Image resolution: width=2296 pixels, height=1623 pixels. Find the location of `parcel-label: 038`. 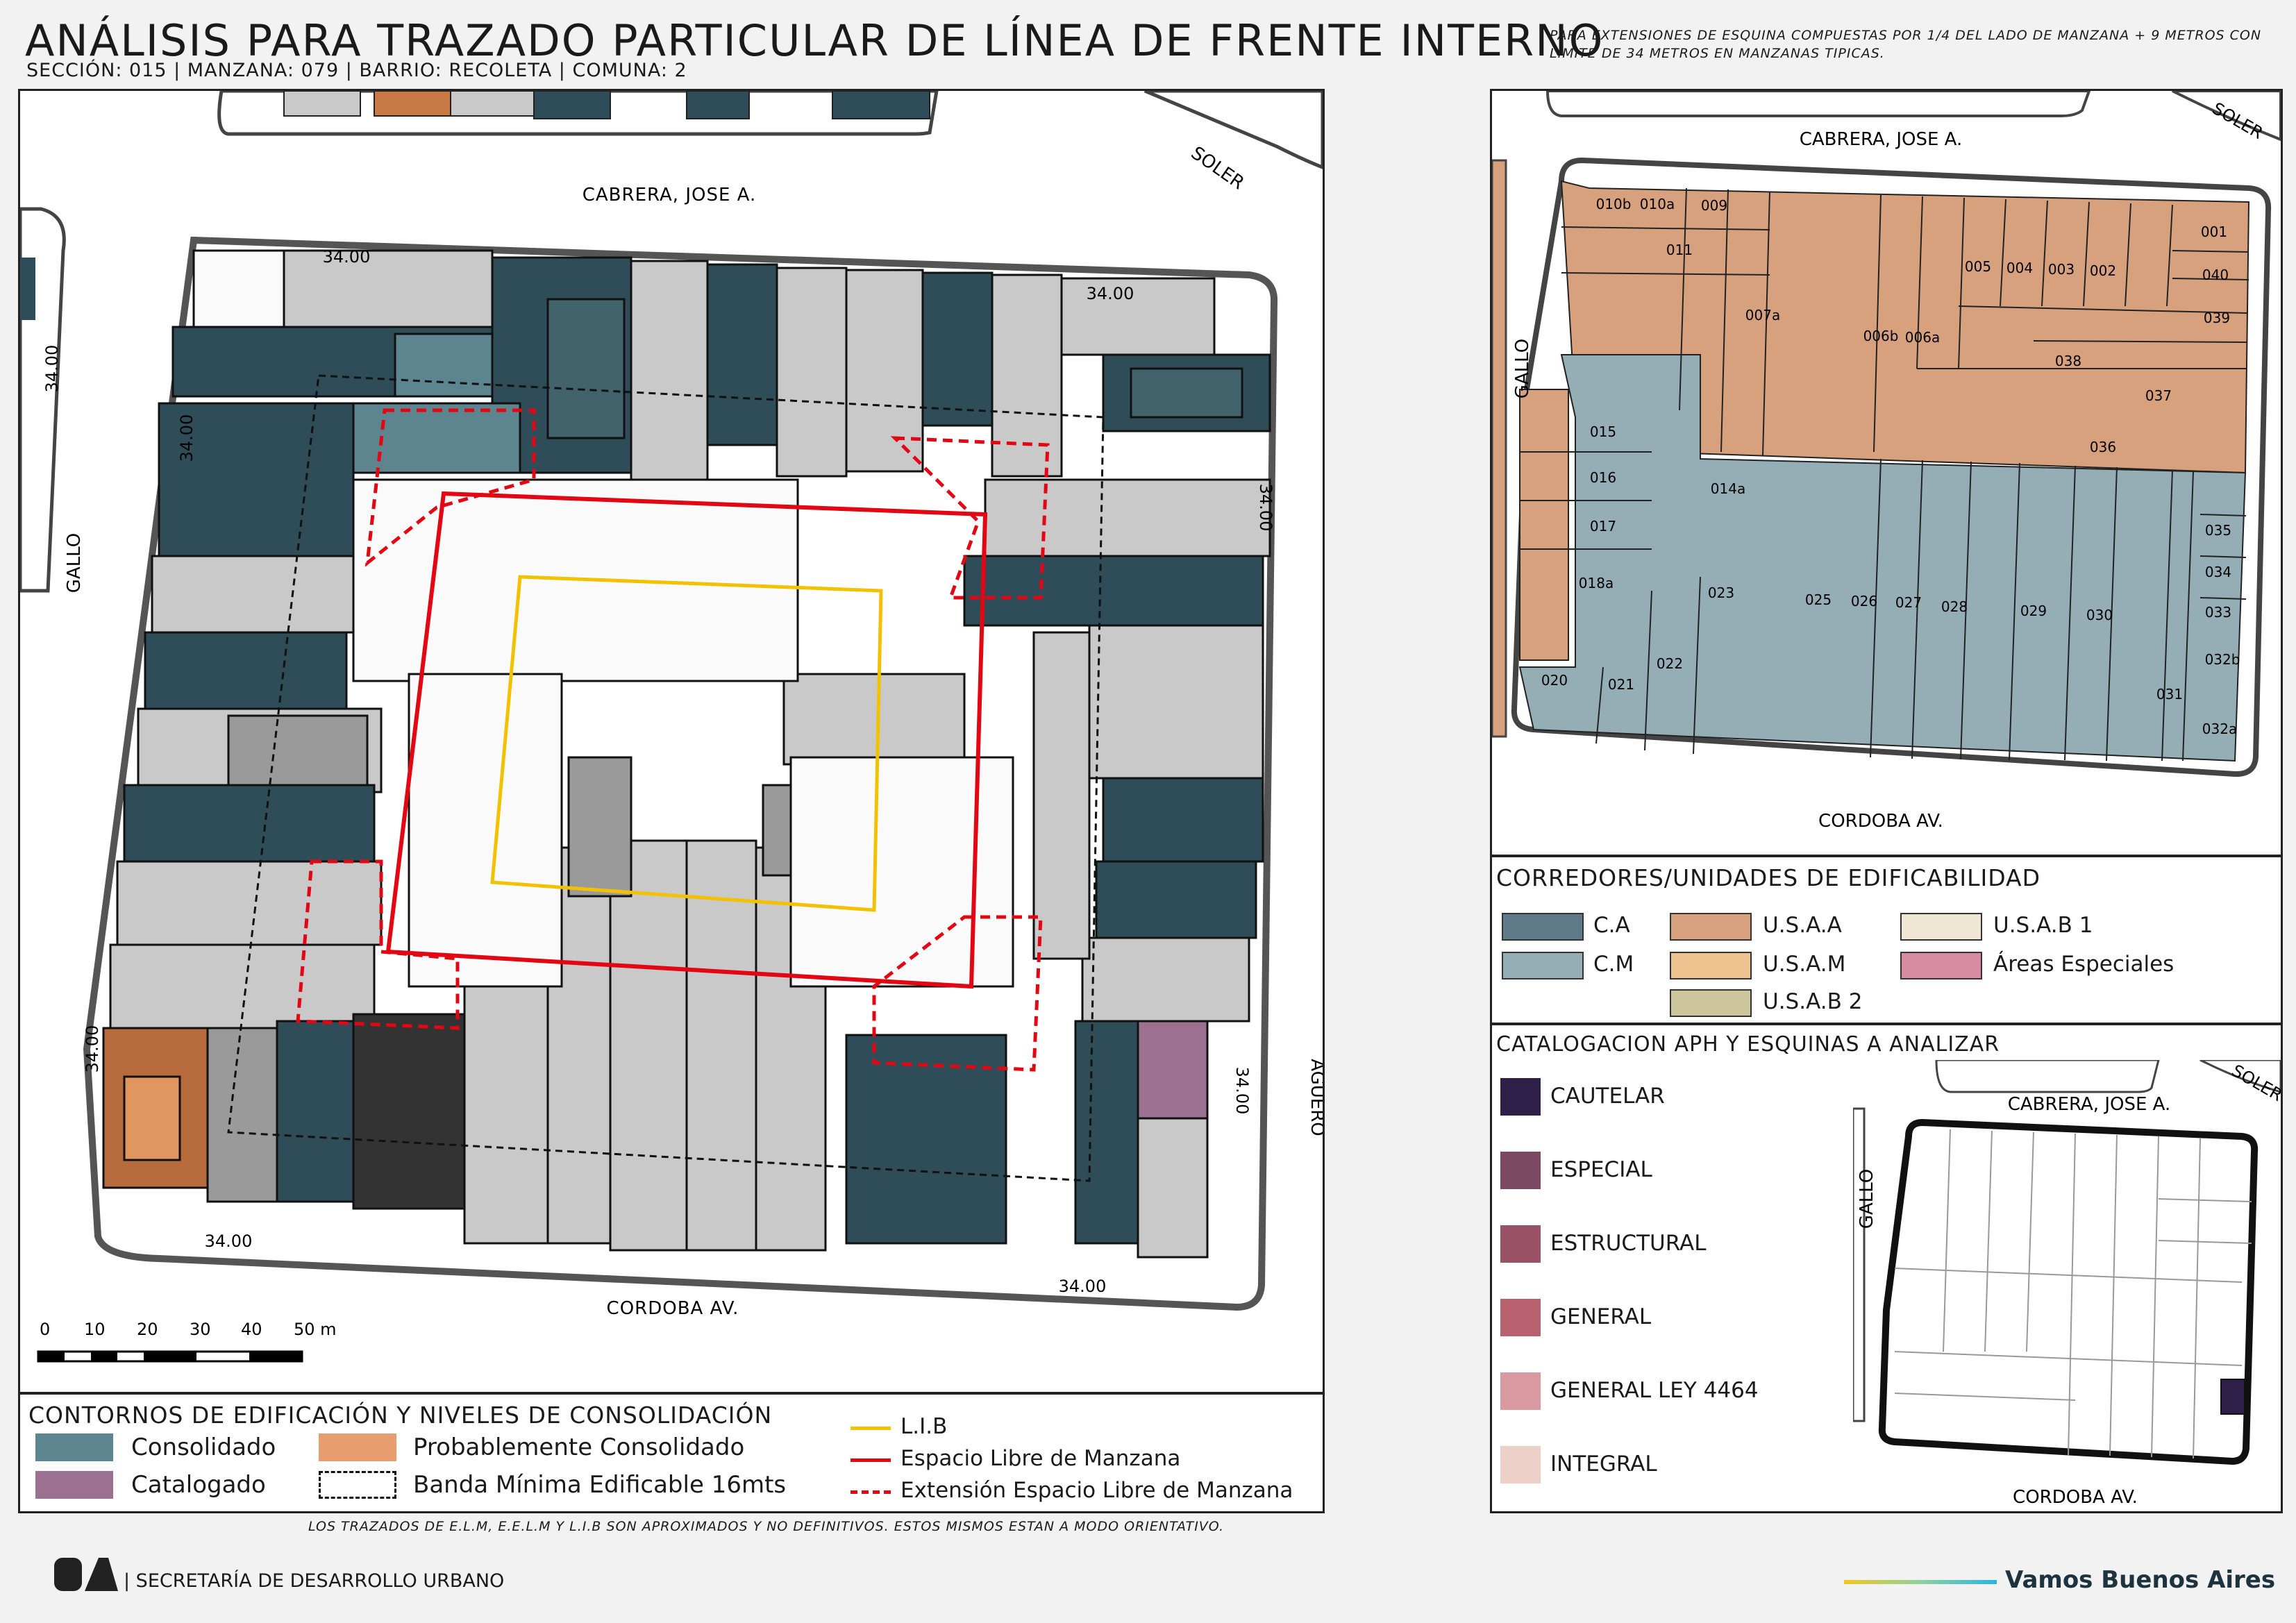

parcel-label: 038 is located at coordinates (2068, 361).